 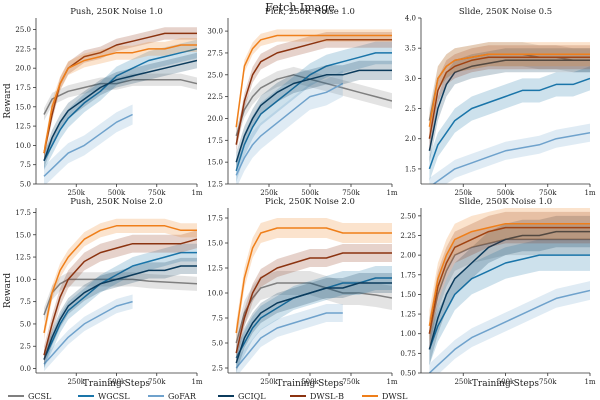 I want to click on x-axis-label: Training Steps, so click(x=117, y=384).